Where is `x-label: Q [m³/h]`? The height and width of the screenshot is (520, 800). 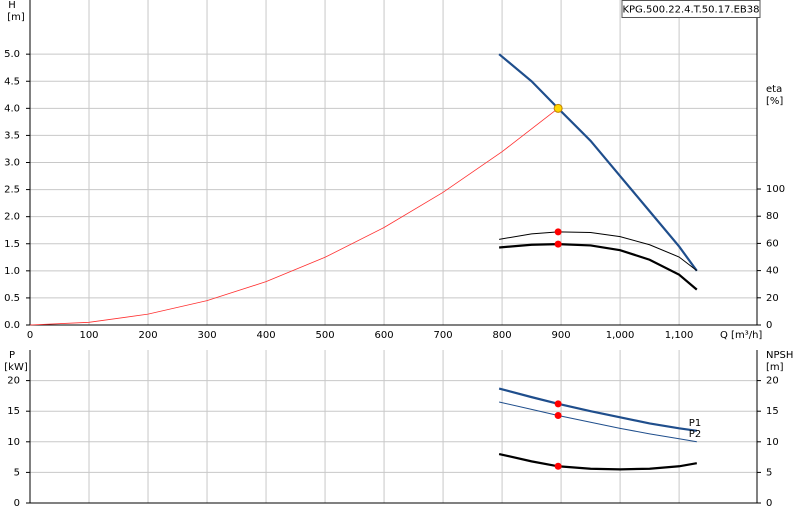 x-label: Q [m³/h] is located at coordinates (741, 335).